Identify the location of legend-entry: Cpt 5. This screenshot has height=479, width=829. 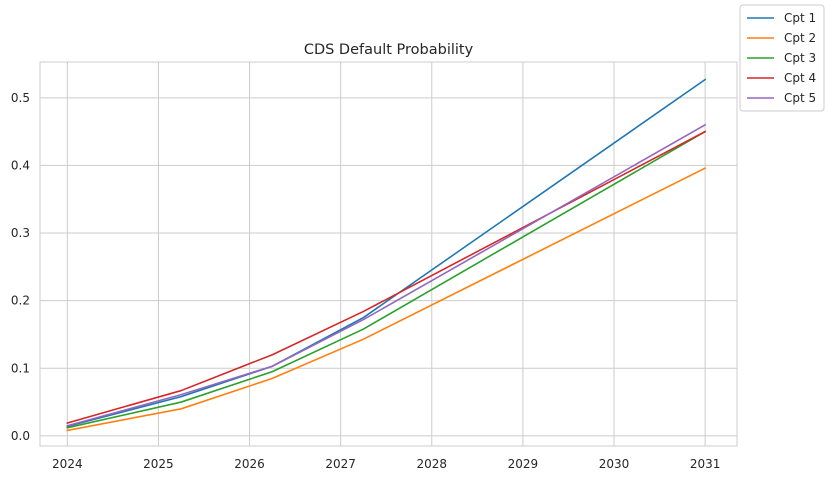
(800, 98).